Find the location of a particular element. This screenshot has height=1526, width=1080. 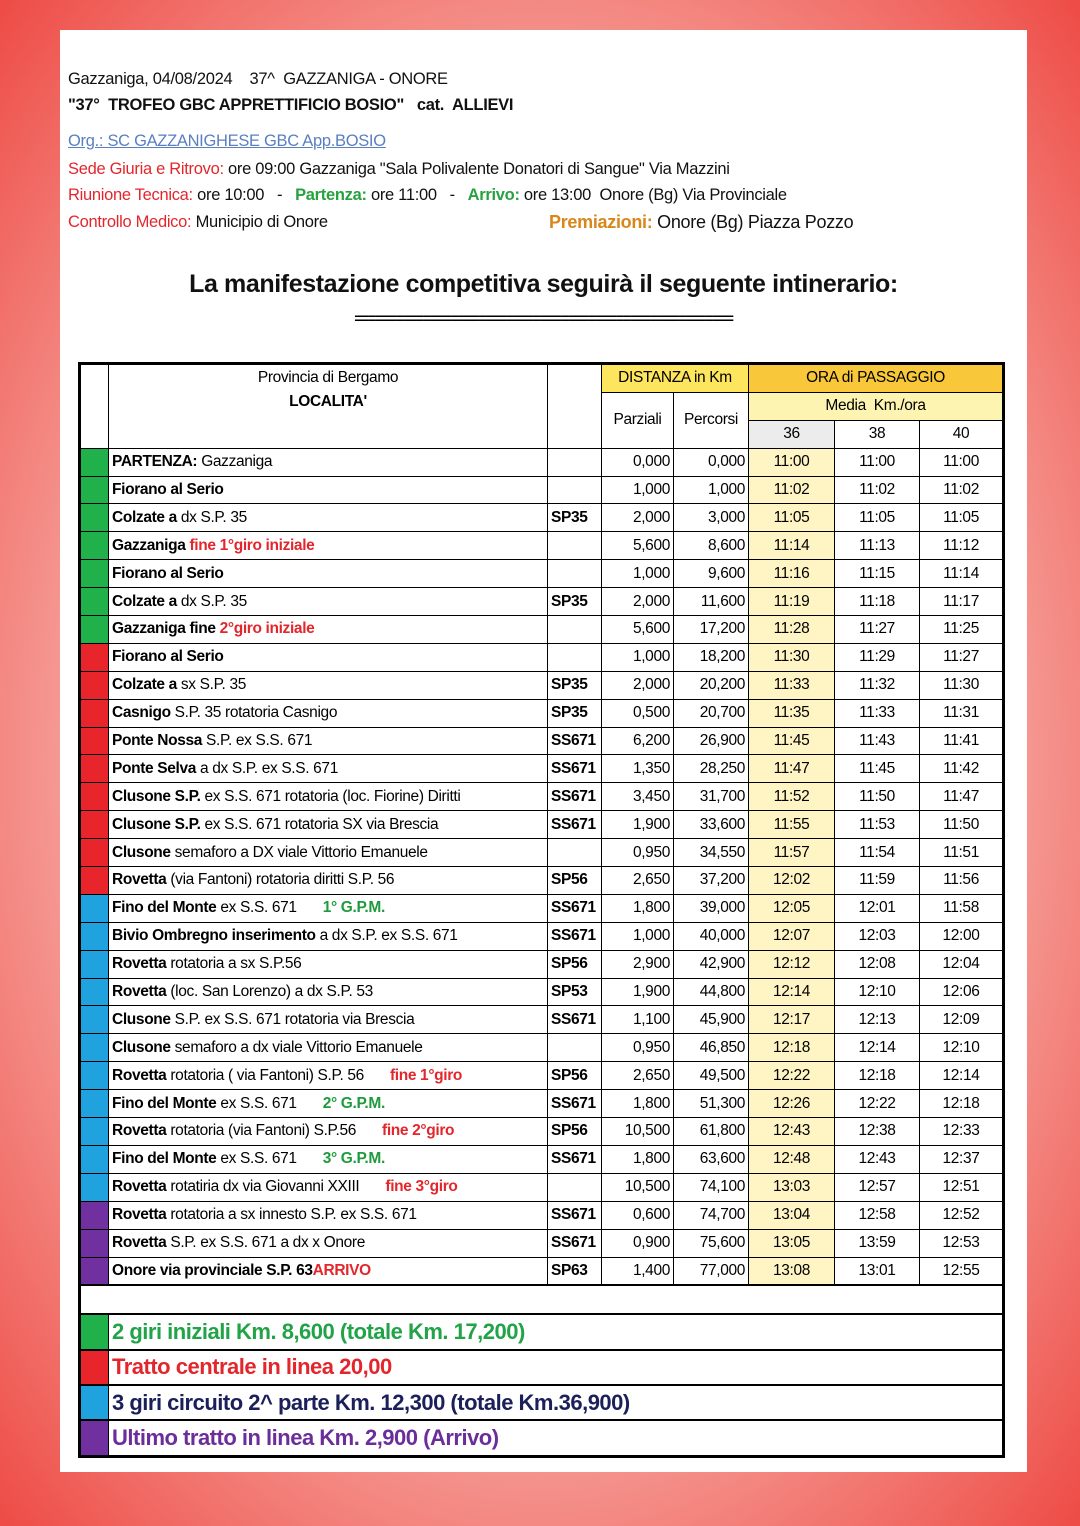

location-cell: Ponte Selva a dx S.P. ex S.S. 671 is located at coordinates (328, 769).